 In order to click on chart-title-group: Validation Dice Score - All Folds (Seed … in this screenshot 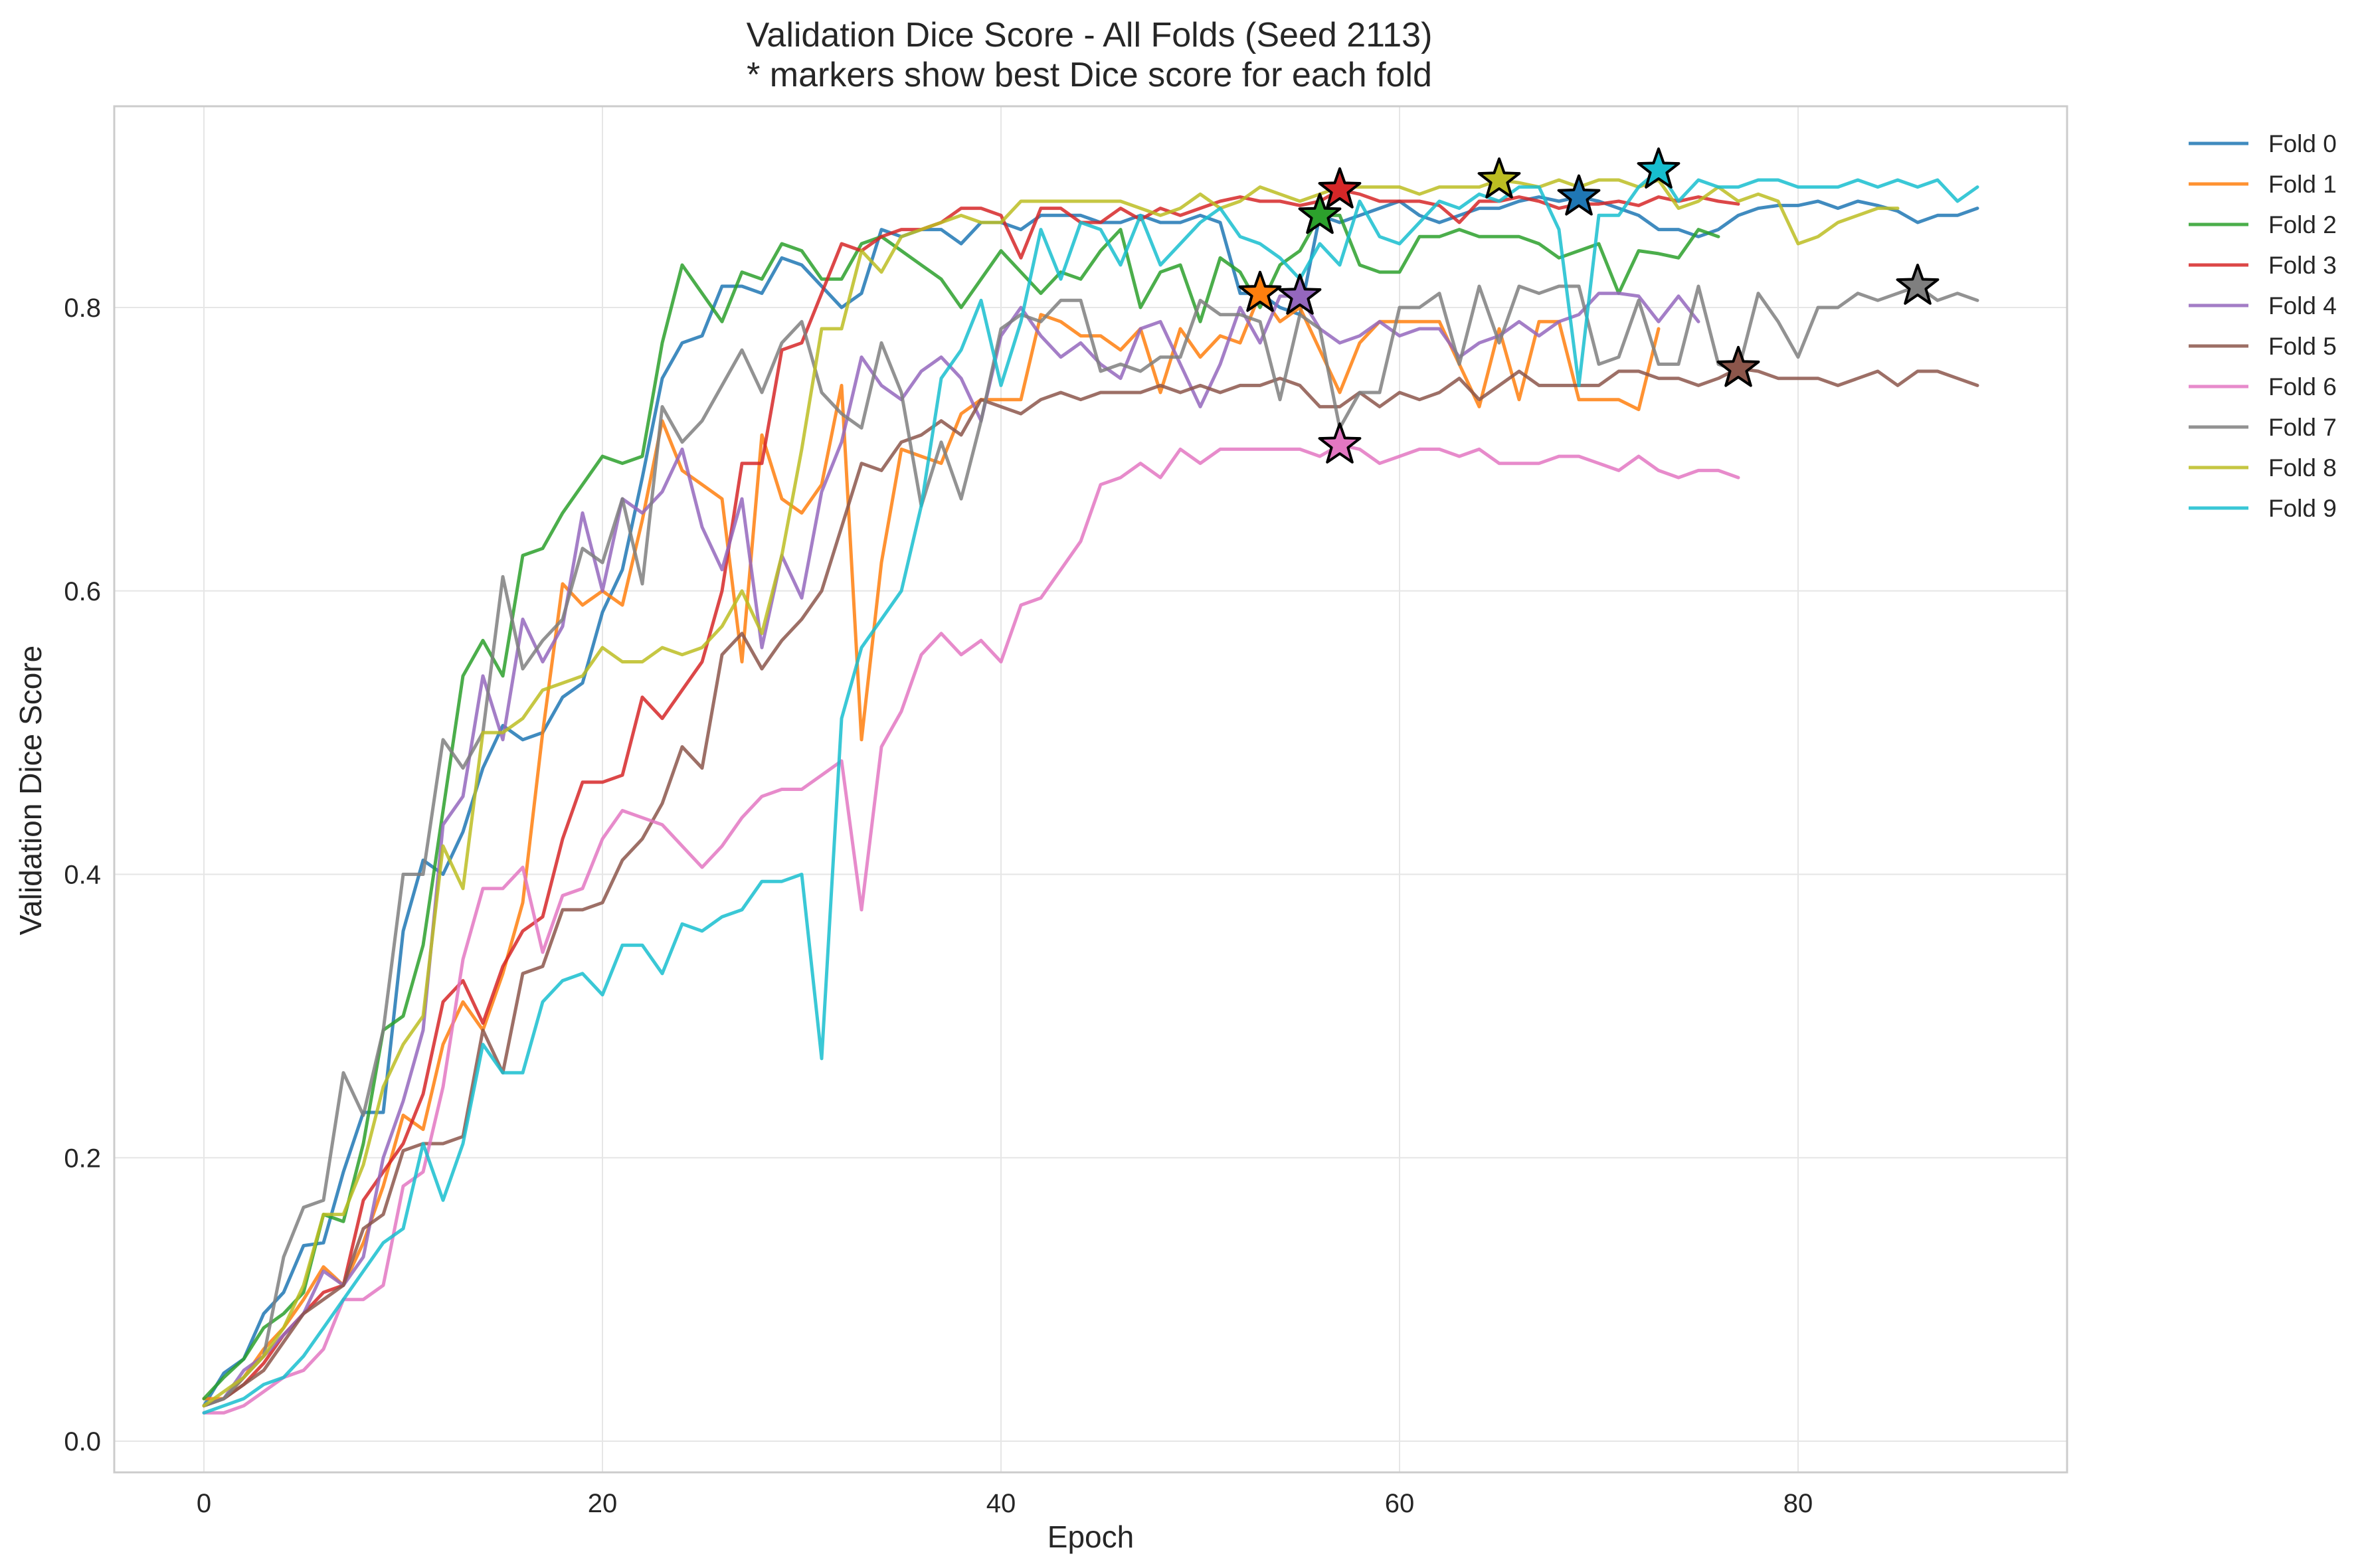, I will do `click(1090, 55)`.